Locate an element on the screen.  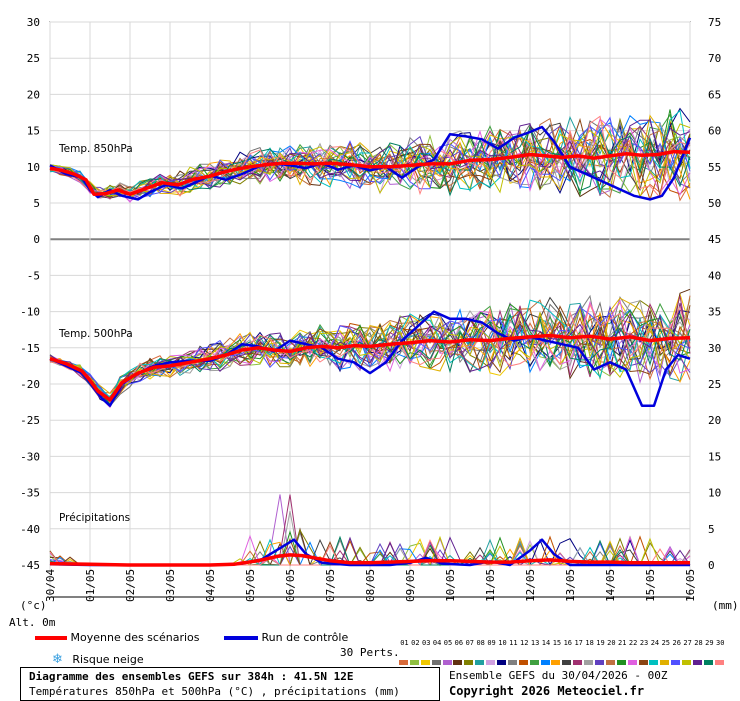
pert-number: 05 is located at coordinates (448, 643).